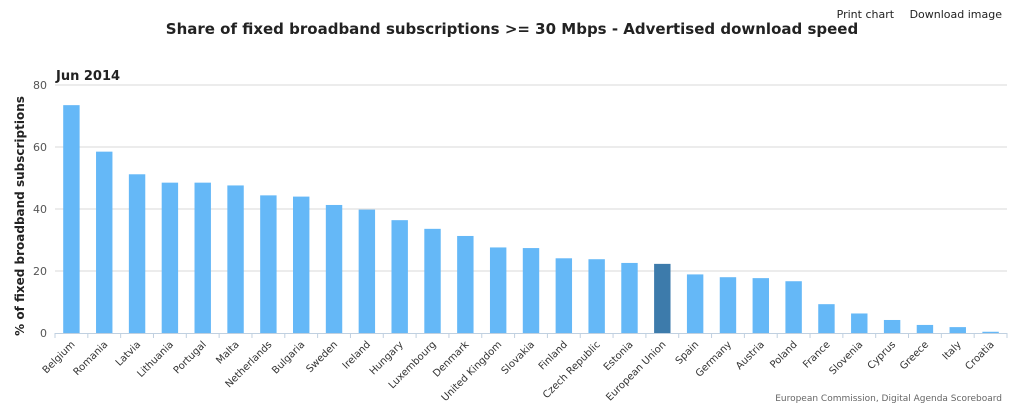  What do you see at coordinates (925, 328) in the screenshot?
I see `bar-greece` at bounding box center [925, 328].